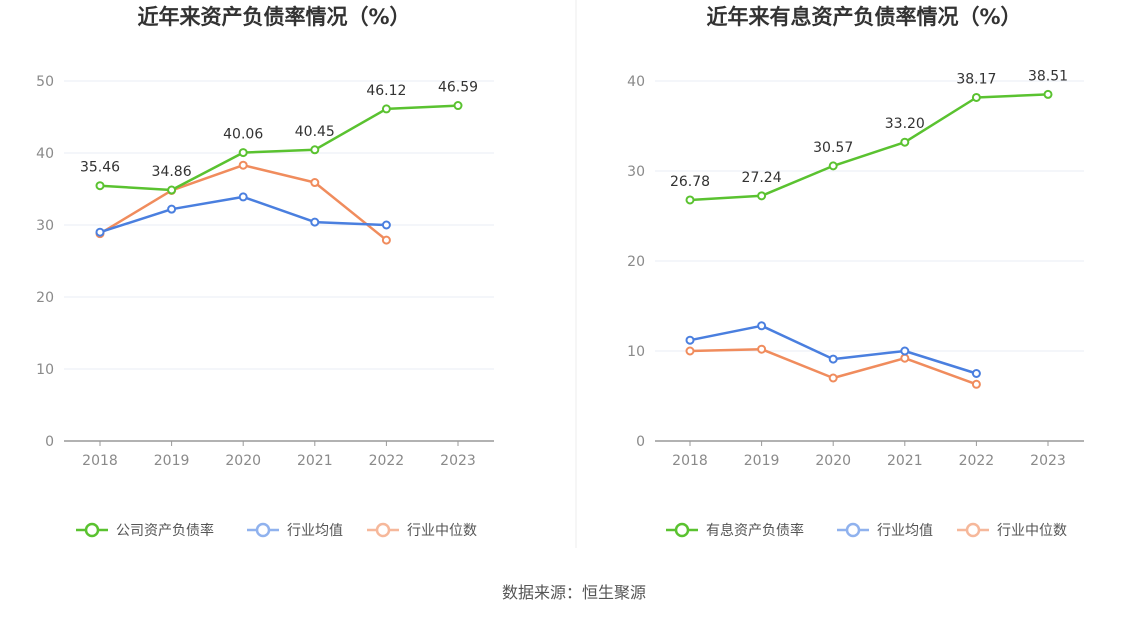 Image resolution: width=1148 pixels, height=619 pixels. I want to click on data-label: 38.51, so click(1048, 76).